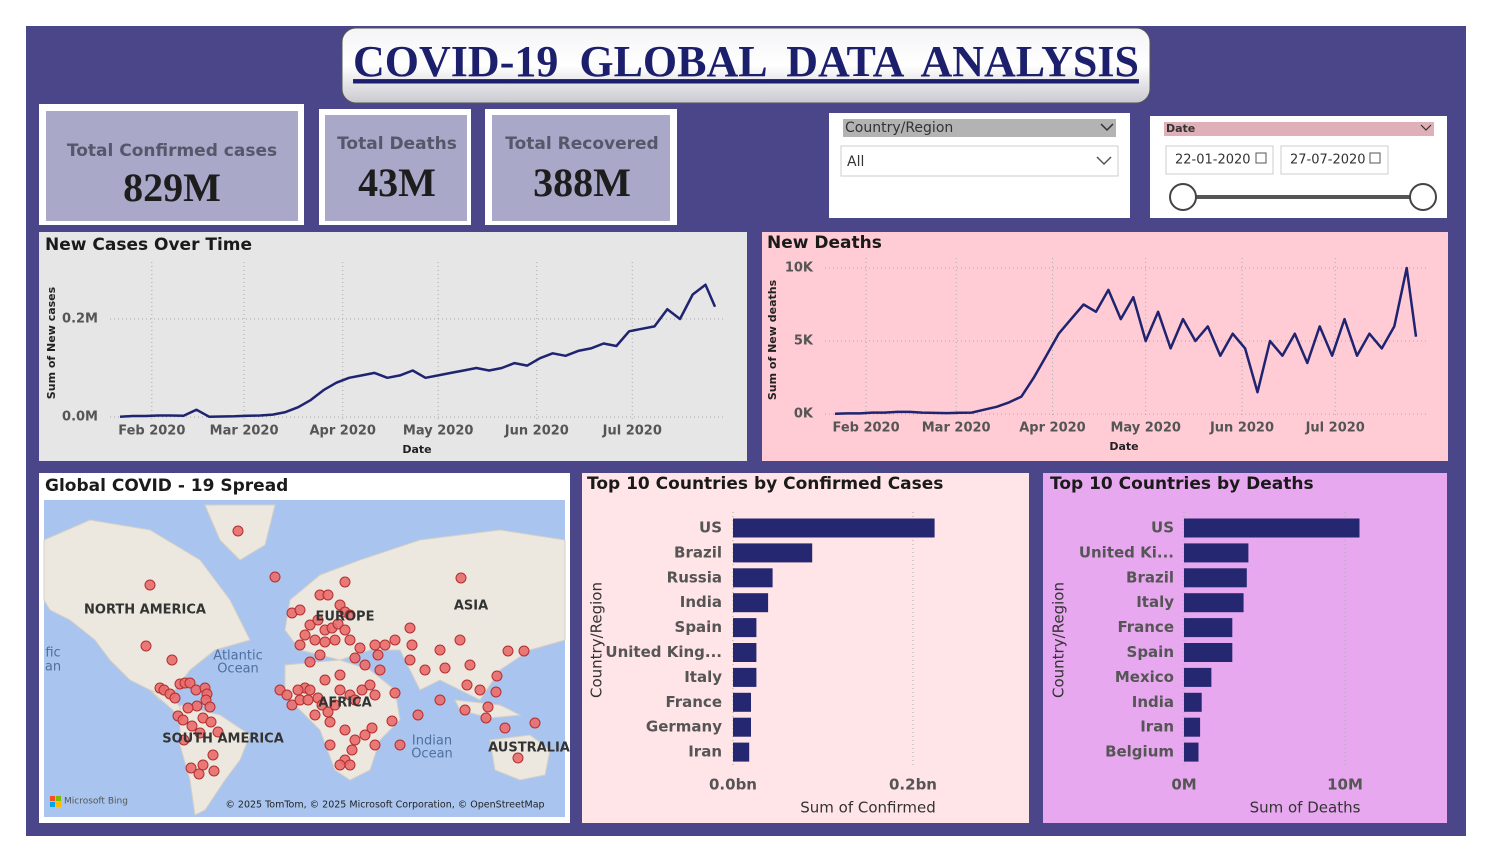 The image size is (1496, 867). Describe the element at coordinates (1213, 160) in the screenshot. I see `start-date: 22-01-2020` at that location.